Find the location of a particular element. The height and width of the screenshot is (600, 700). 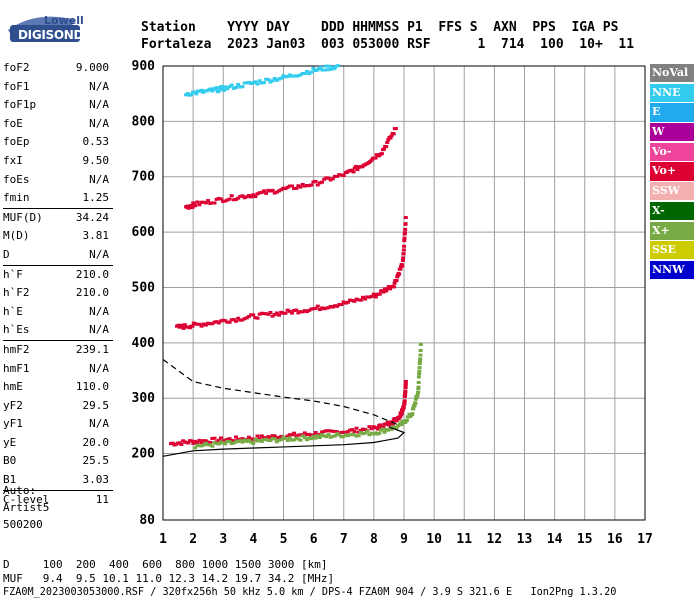

y-tick-label: 300 is located at coordinates (144, 398).